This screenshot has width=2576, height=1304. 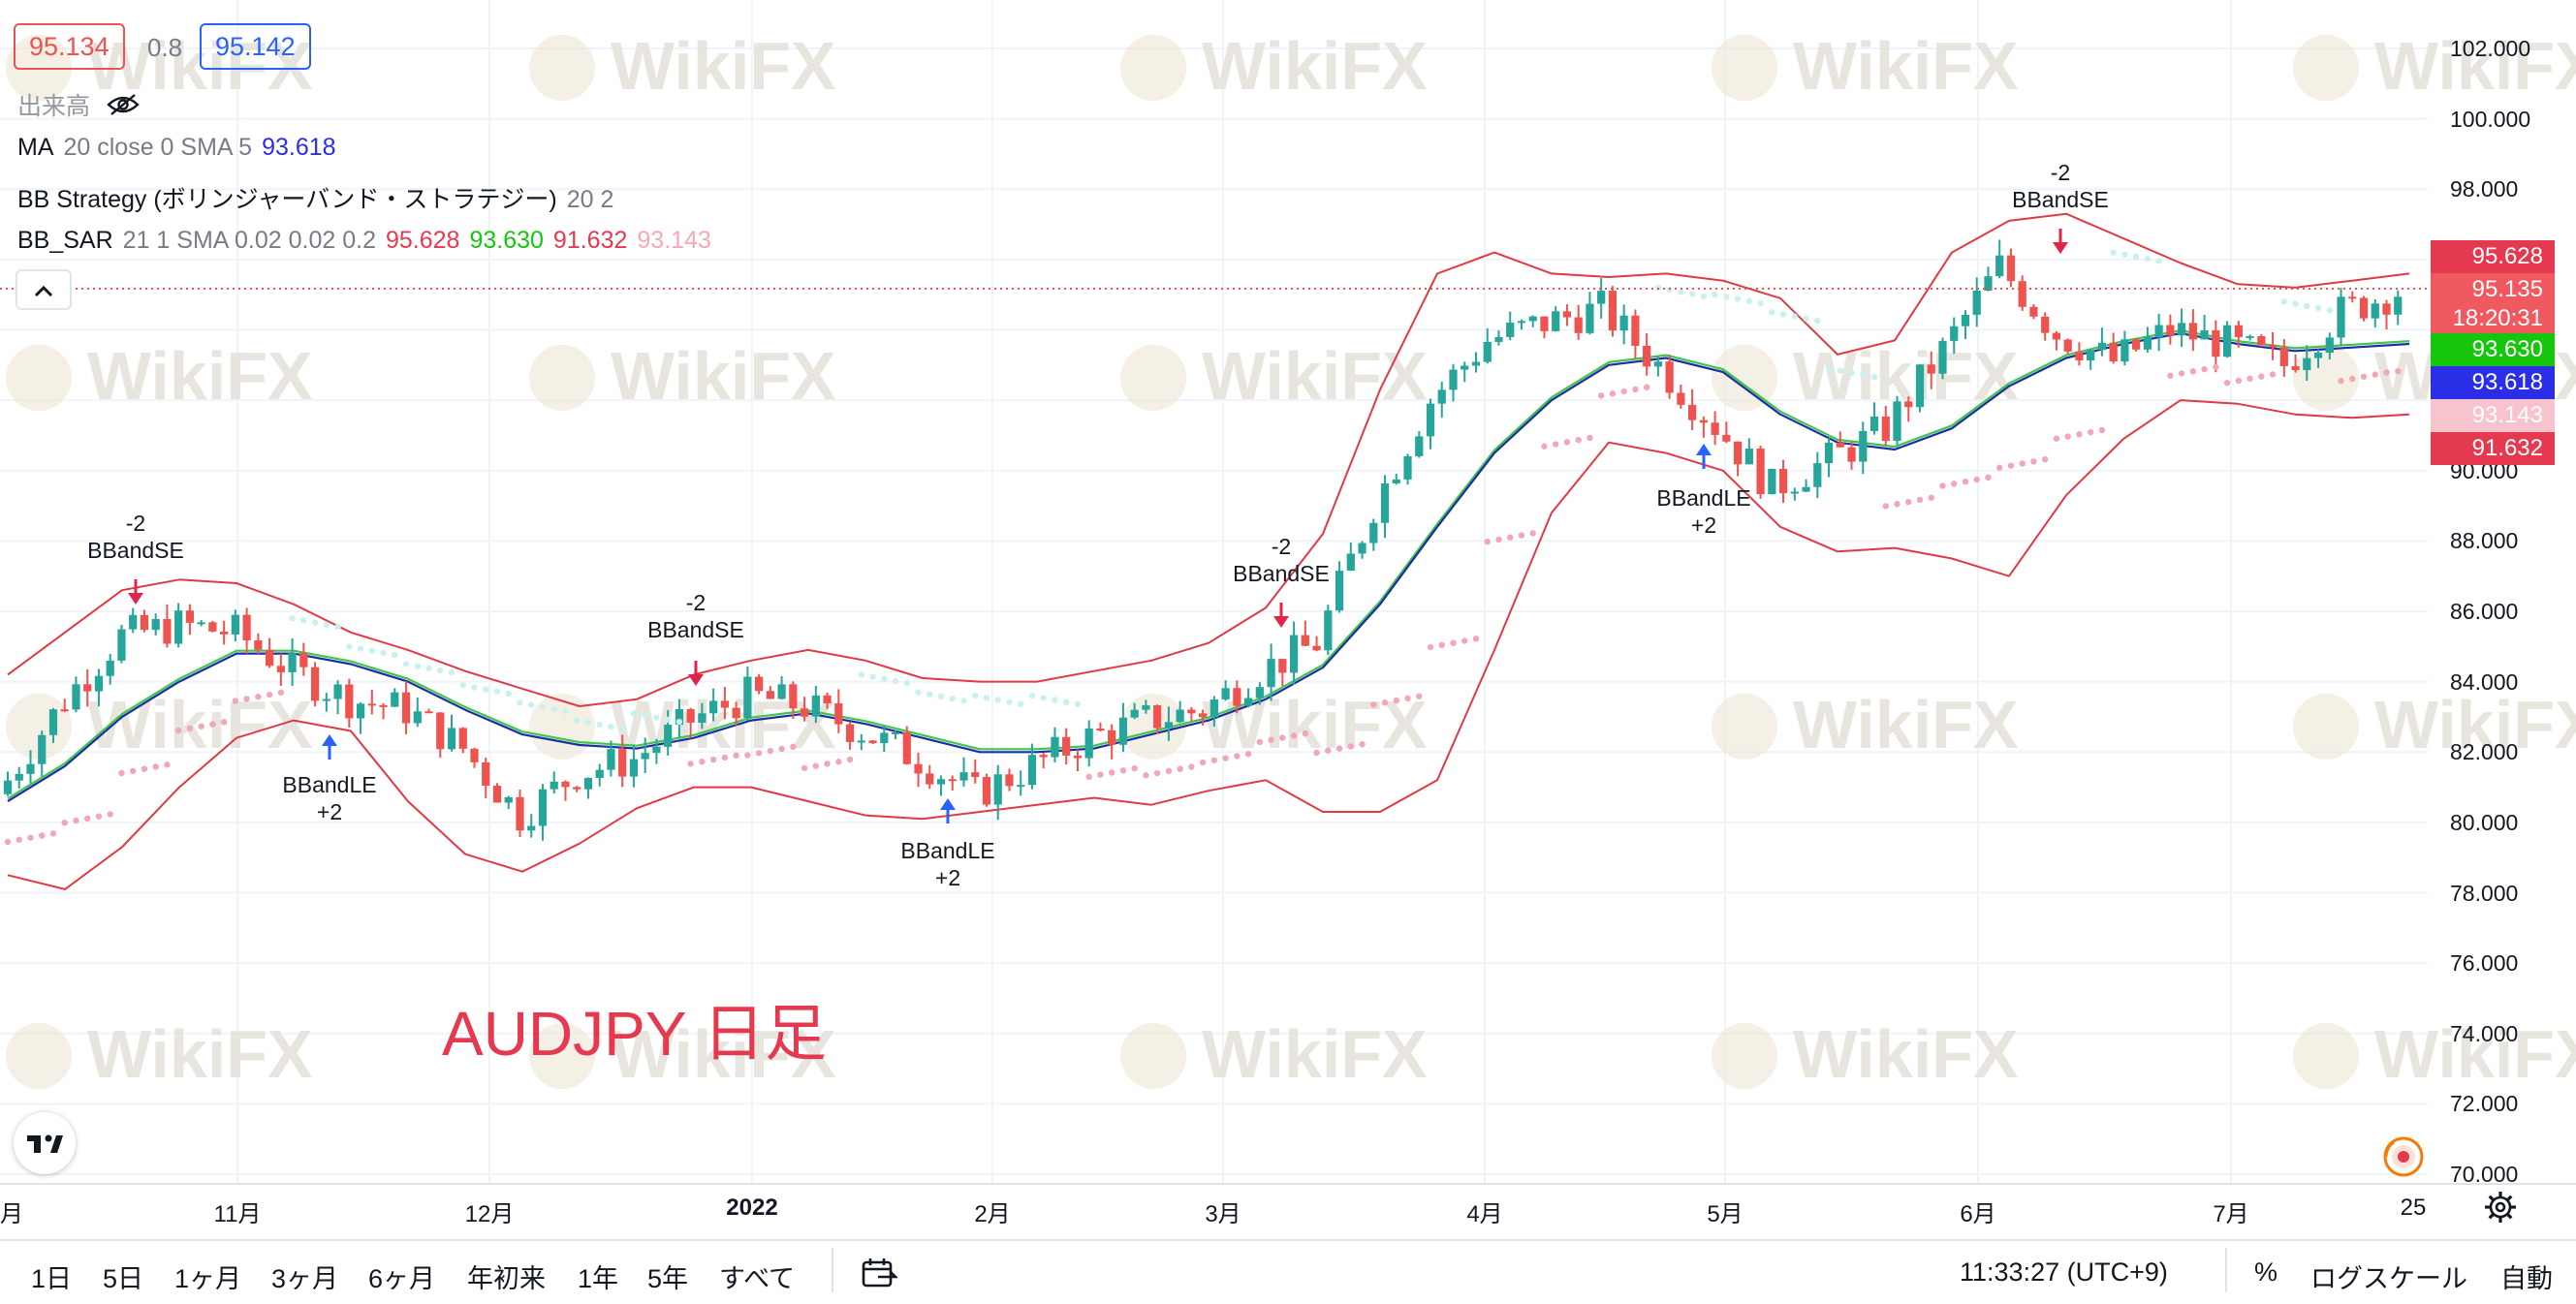 I want to click on price-axis-label: 98.000, so click(x=2484, y=189).